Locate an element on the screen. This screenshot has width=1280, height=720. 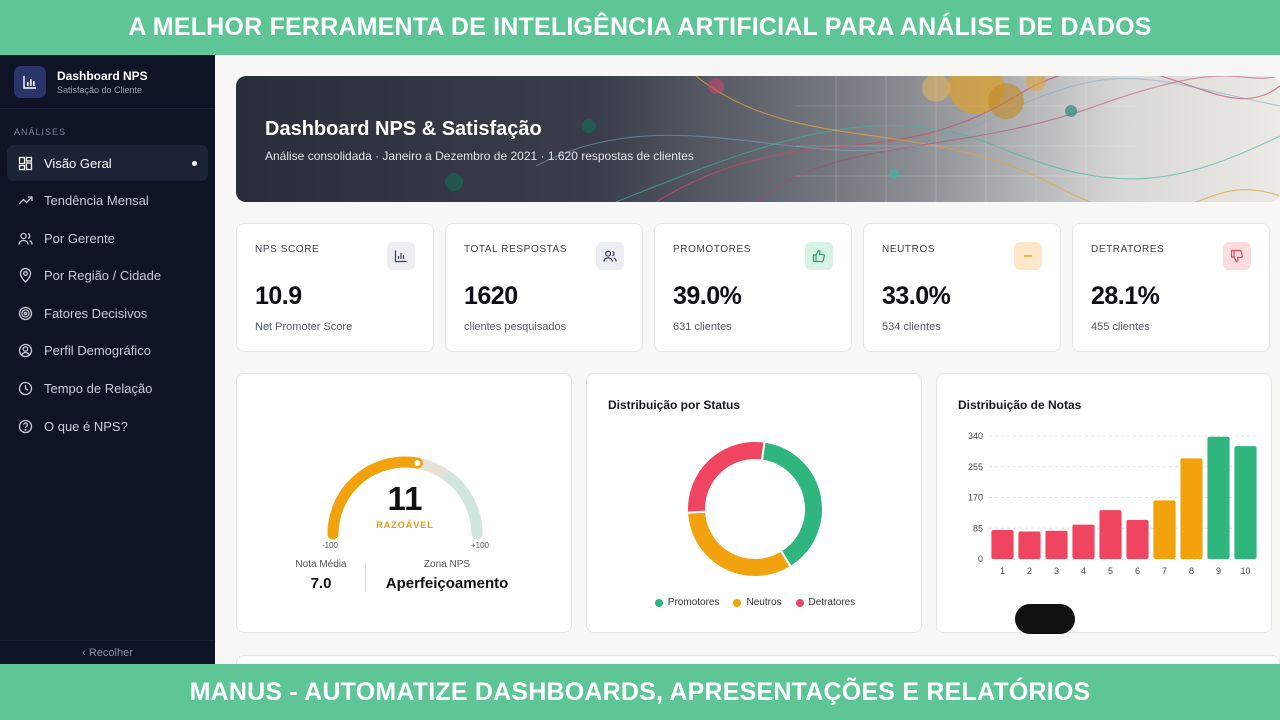
x-tick-label: 9 is located at coordinates (1218, 571).